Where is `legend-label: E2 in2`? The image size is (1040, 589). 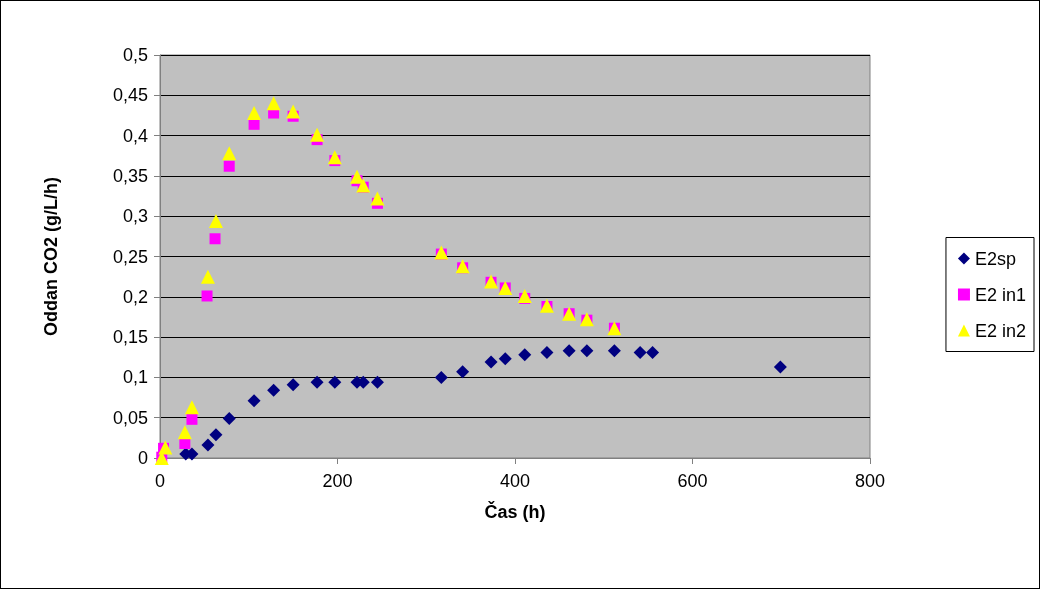 legend-label: E2 in2 is located at coordinates (1000, 330).